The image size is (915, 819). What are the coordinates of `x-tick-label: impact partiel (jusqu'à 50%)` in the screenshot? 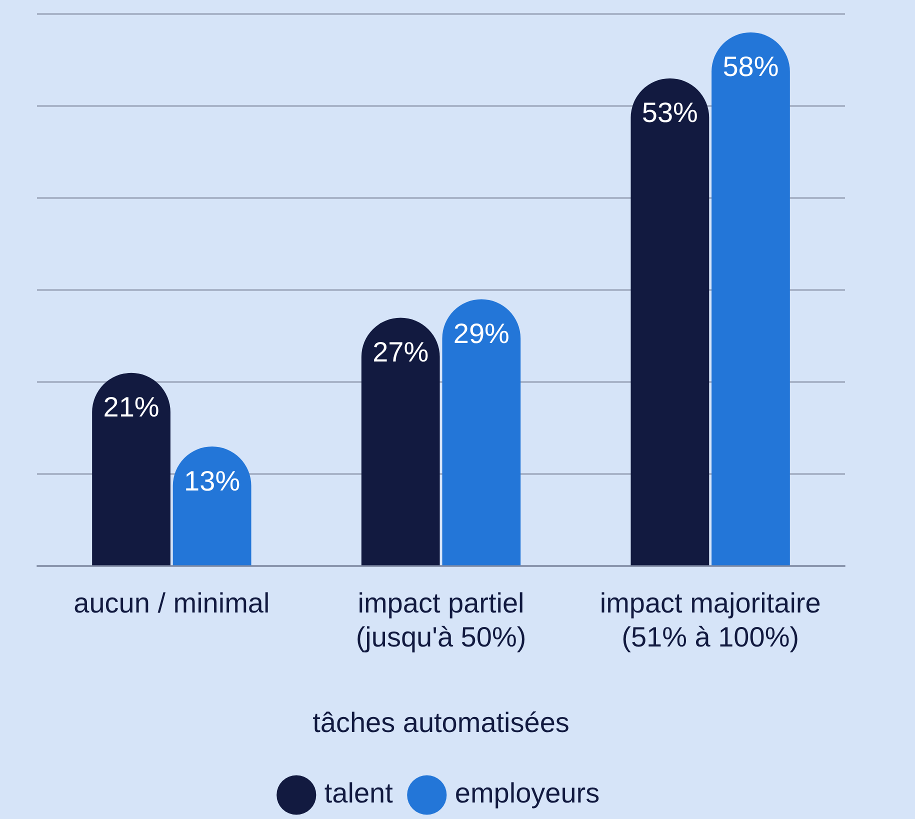 It's located at (441, 620).